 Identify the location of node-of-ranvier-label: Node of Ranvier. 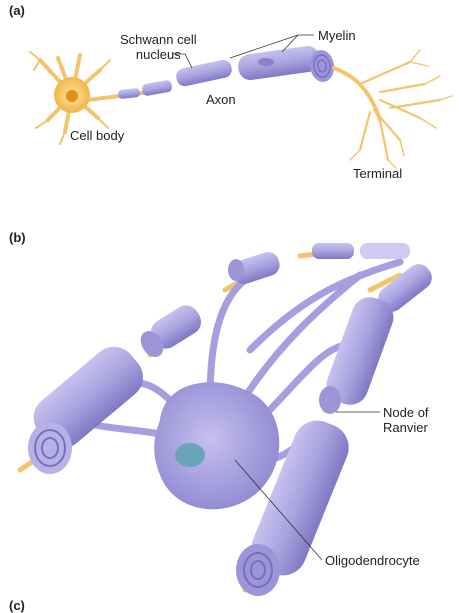
(406, 420).